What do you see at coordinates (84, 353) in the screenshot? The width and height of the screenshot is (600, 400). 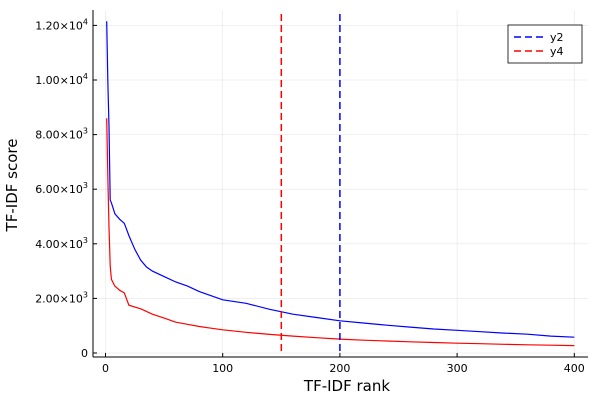 I see `y-tick-label: 0` at bounding box center [84, 353].